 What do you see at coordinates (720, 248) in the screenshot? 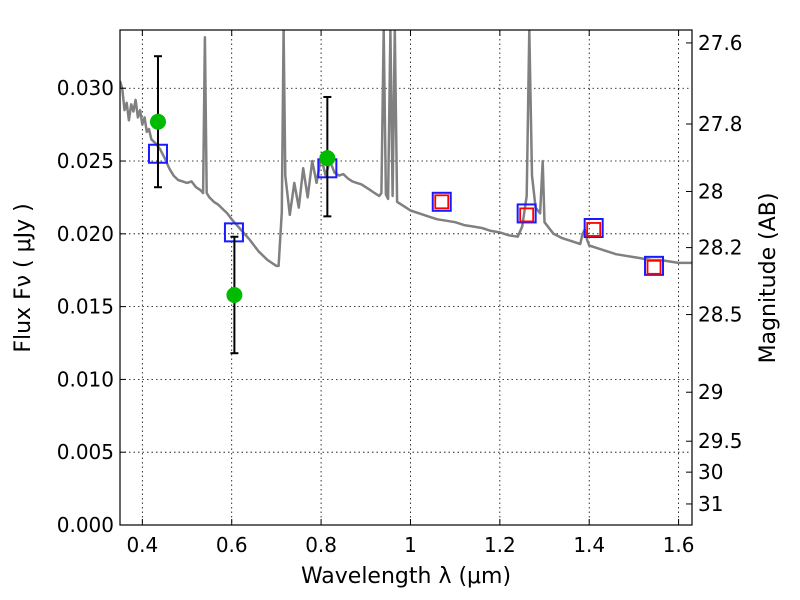
I see `right-tick-label: 28.2` at bounding box center [720, 248].